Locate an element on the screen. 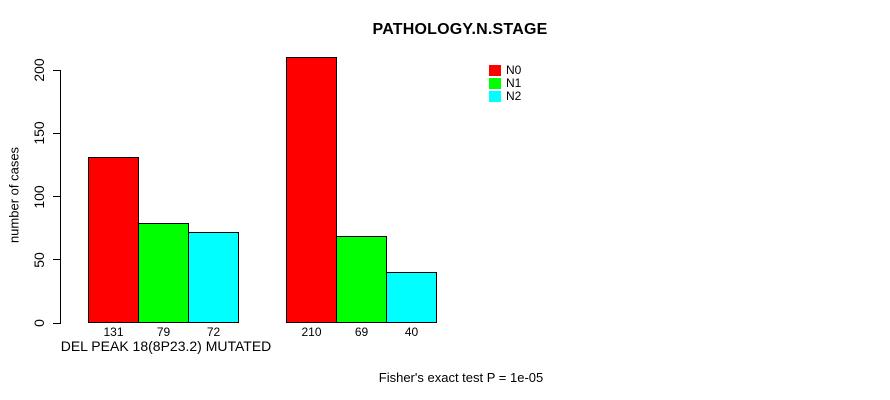  legend-label: N0 is located at coordinates (514, 70).